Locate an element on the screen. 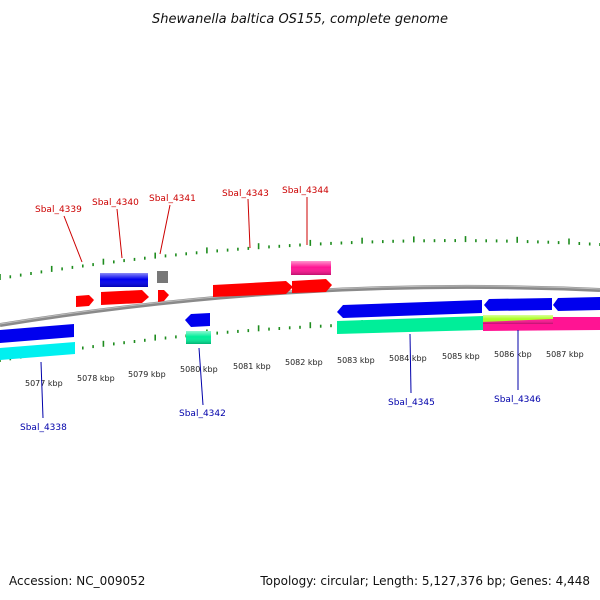 The width and height of the screenshot is (600, 600). kbp-label: 5083 kbp is located at coordinates (356, 360).